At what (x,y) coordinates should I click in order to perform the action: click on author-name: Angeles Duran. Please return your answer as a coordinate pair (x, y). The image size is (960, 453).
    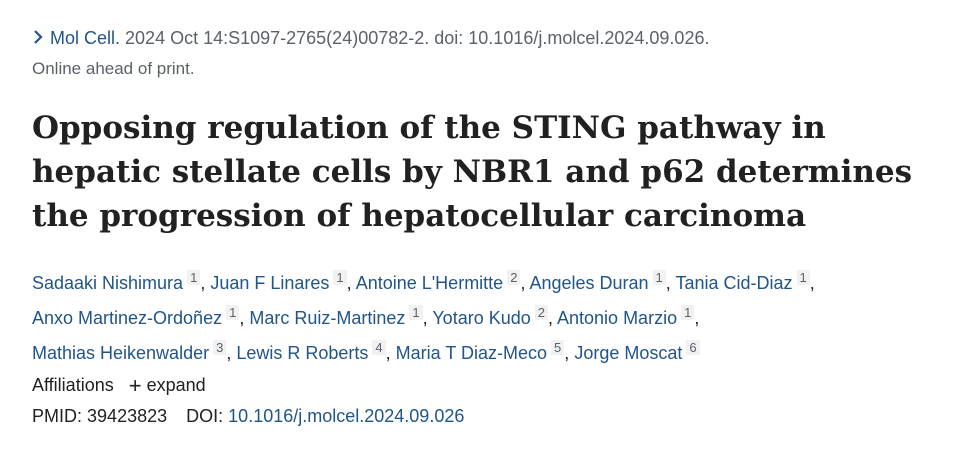
    Looking at the image, I should click on (589, 283).